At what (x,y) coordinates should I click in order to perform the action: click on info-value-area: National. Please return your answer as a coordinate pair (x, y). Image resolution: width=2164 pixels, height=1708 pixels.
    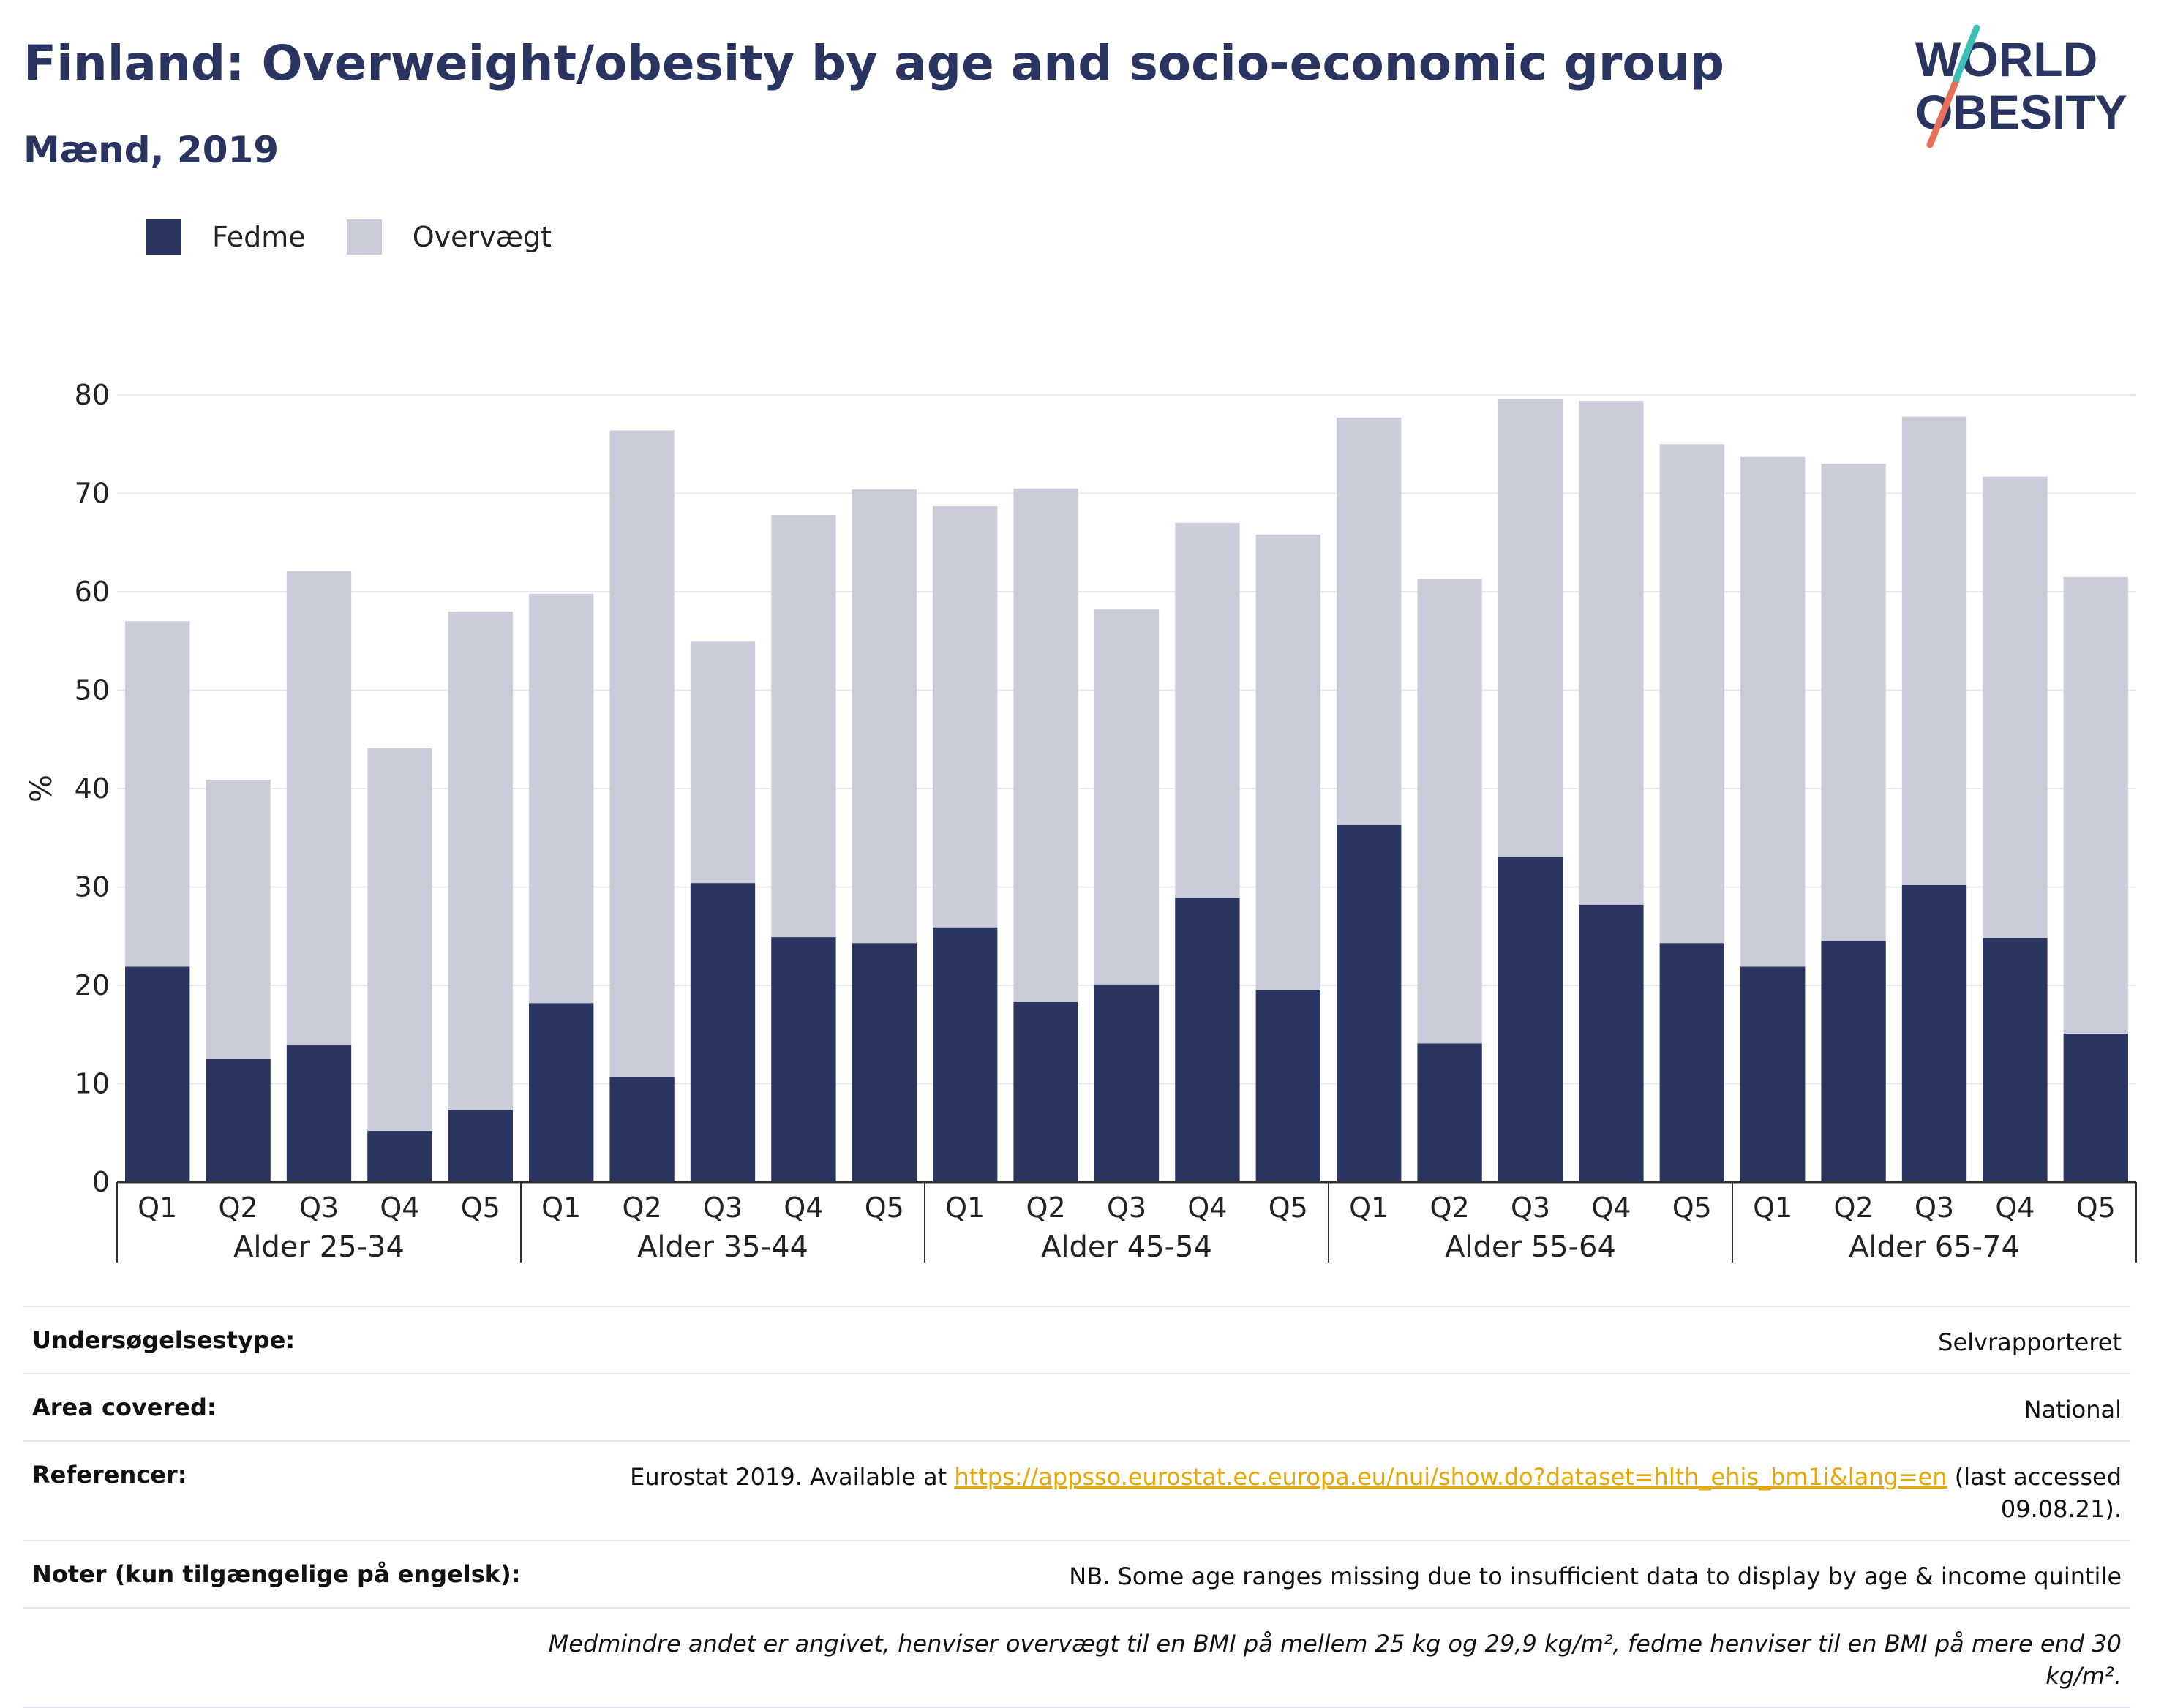
    Looking at the image, I should click on (2073, 1409).